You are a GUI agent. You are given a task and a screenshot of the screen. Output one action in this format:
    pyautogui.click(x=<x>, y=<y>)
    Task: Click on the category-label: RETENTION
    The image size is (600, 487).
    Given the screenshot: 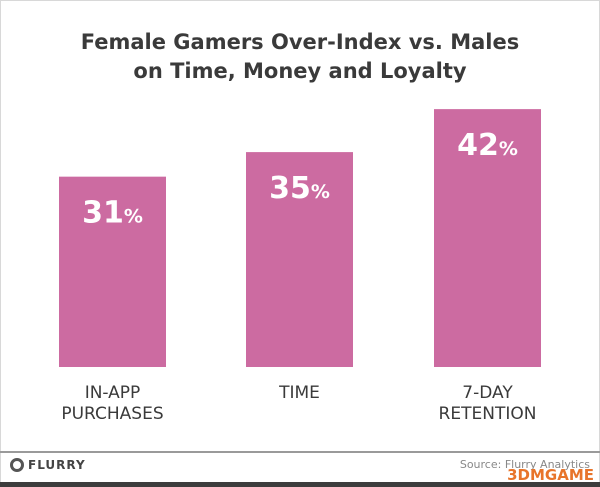 What is the action you would take?
    pyautogui.click(x=488, y=414)
    